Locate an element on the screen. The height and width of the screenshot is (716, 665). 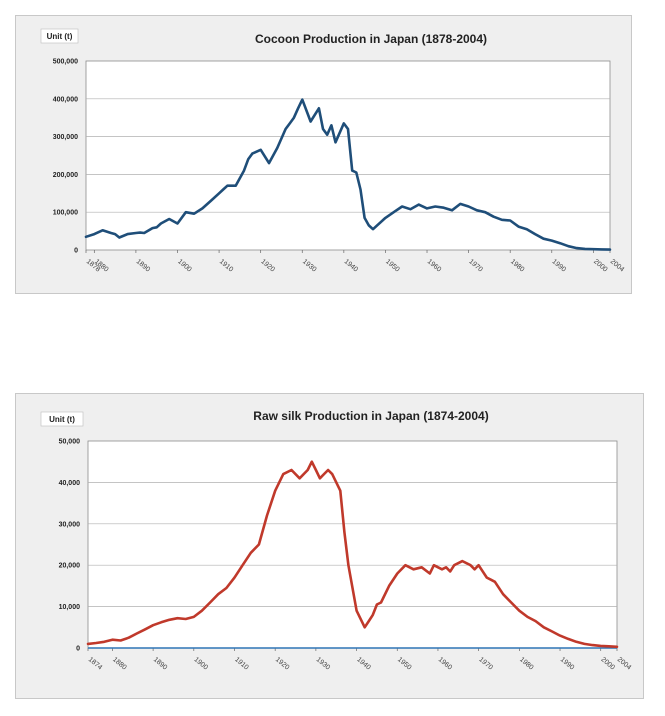
chart2-x-tick-label: 1940 is located at coordinates (363, 663).